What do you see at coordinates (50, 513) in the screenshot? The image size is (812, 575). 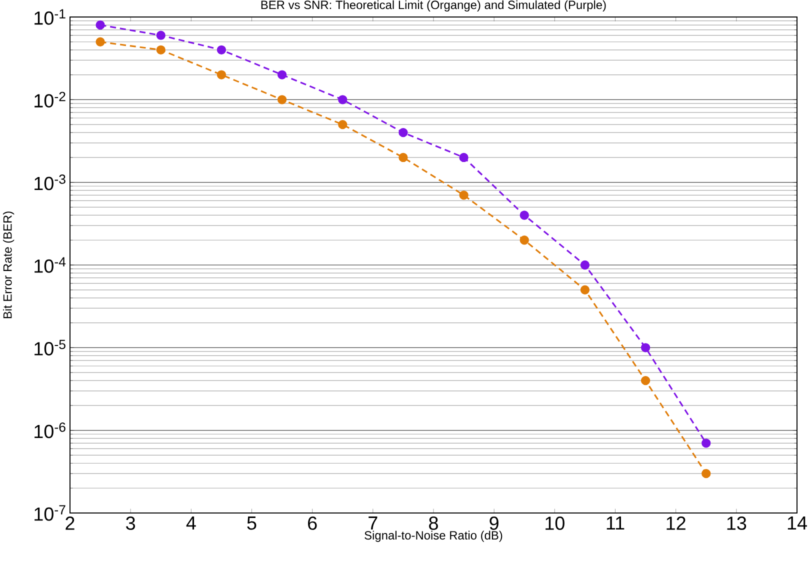 I see `y-tick-label: 10$^{-7}$` at bounding box center [50, 513].